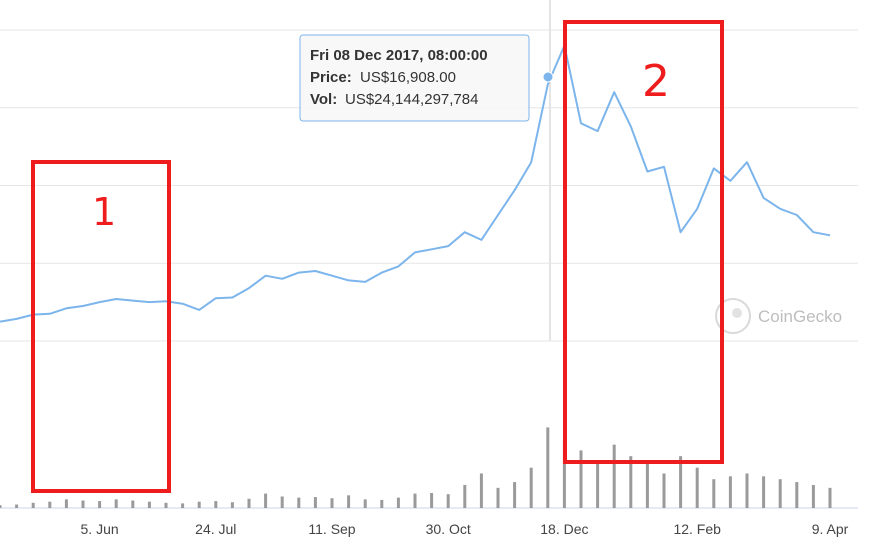 This screenshot has width=870, height=559. What do you see at coordinates (408, 77) in the screenshot?
I see `tooltip-value: US$16,908.00` at bounding box center [408, 77].